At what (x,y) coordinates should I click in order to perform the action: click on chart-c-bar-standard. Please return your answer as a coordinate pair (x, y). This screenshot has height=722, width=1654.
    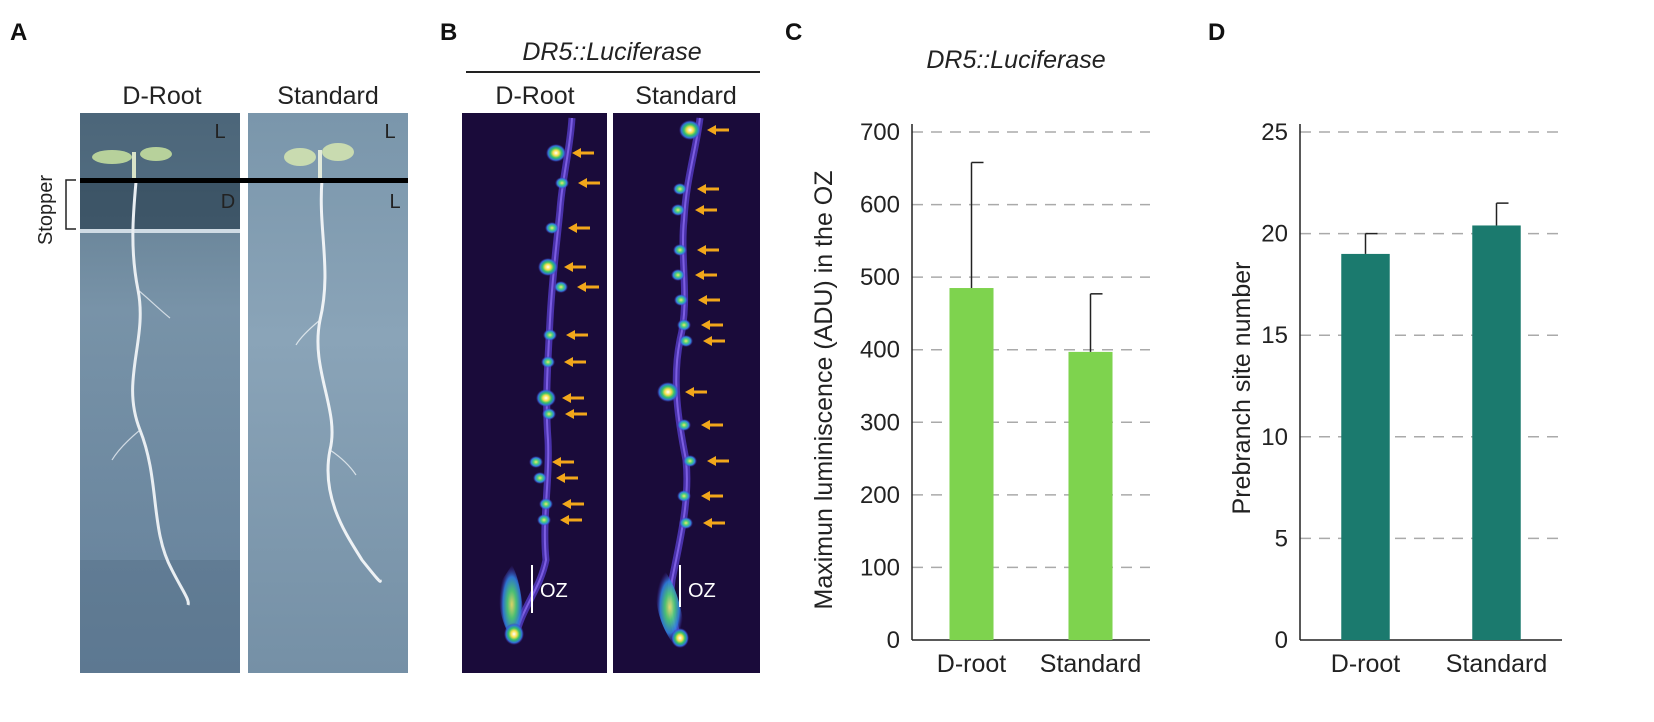
    Looking at the image, I should click on (1090, 495).